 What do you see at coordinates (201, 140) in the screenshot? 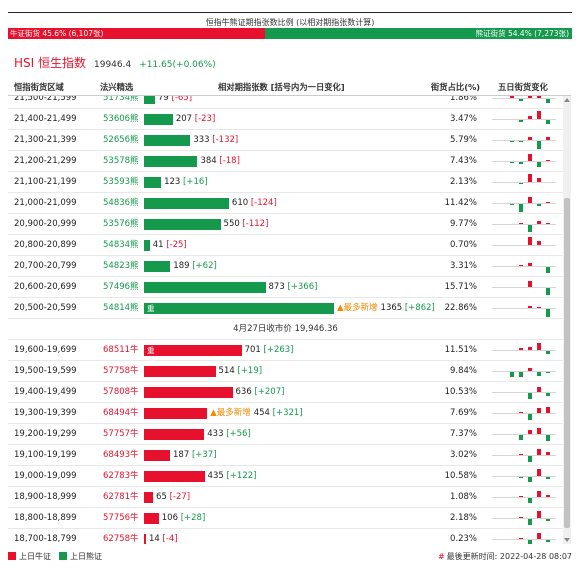
I see `contracts-value: 333` at bounding box center [201, 140].